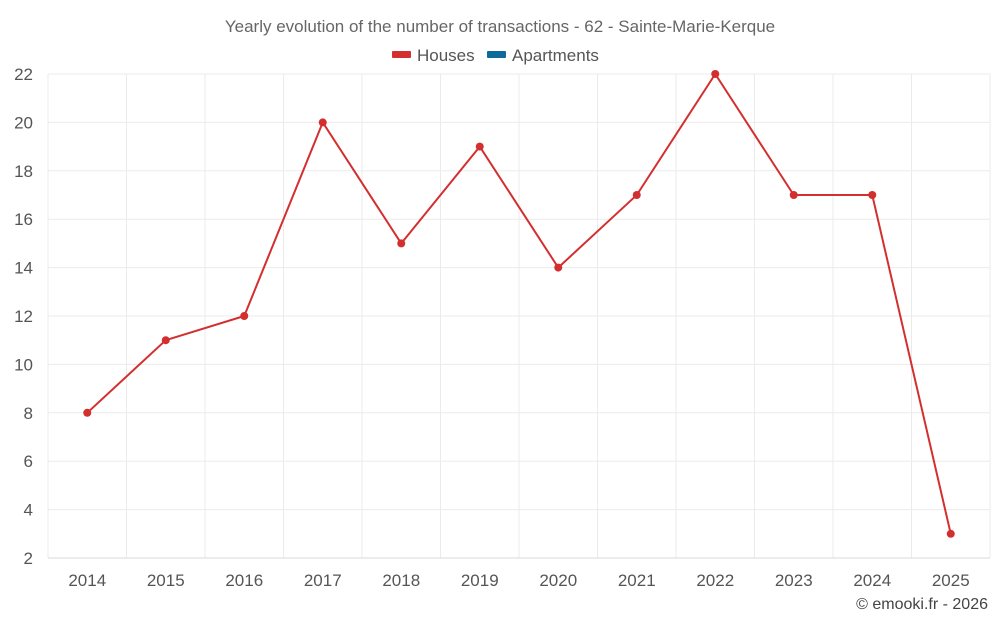 The image size is (1000, 625). I want to click on x-tick-label: 2024, so click(872, 580).